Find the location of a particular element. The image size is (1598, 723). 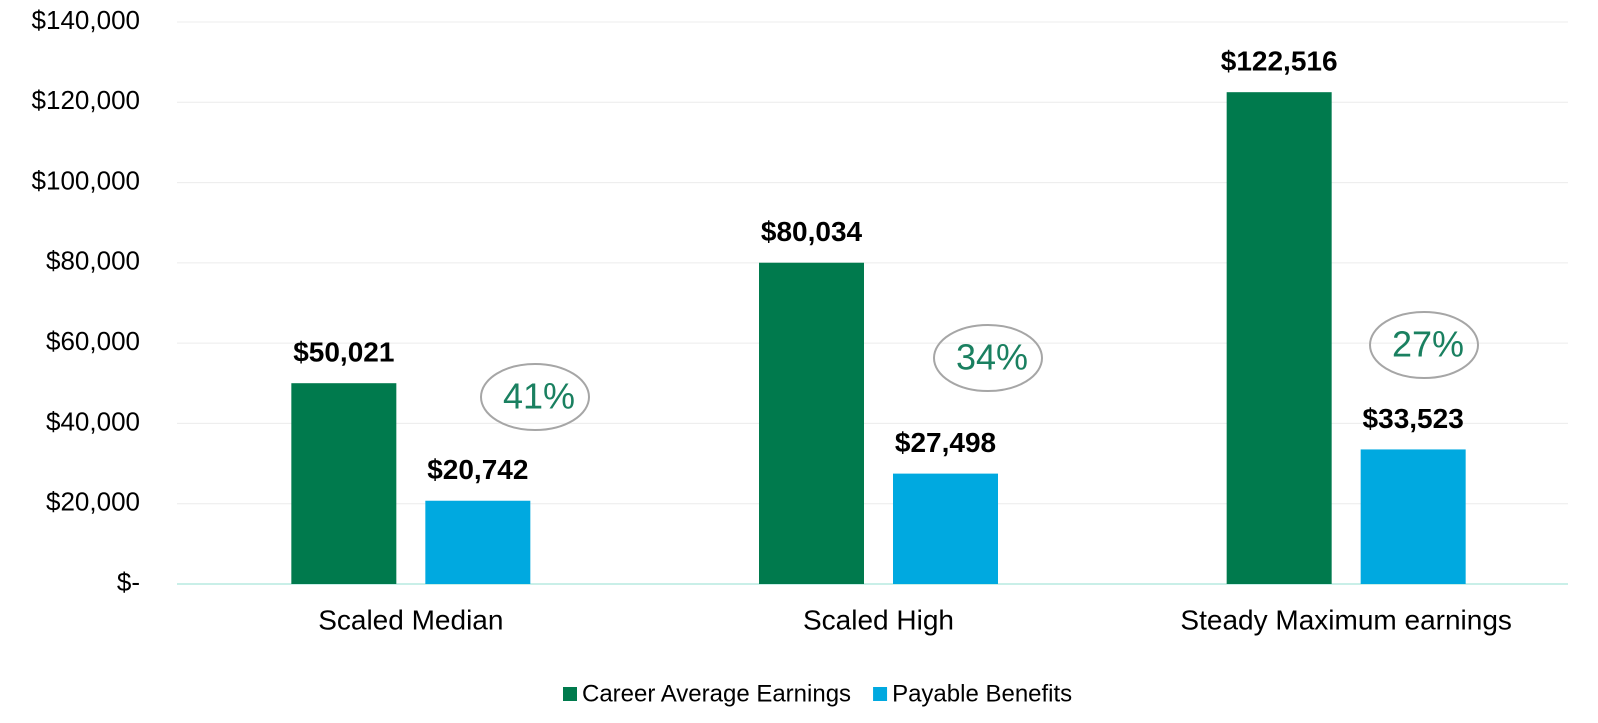

data-label: $33,523 is located at coordinates (1413, 418).